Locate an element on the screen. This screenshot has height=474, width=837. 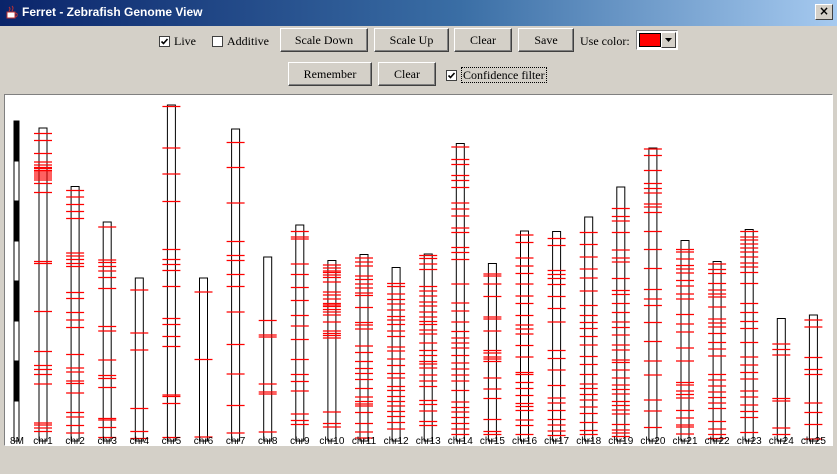
confidence-filter-checkbox: Confidence filter is located at coordinates (496, 74).